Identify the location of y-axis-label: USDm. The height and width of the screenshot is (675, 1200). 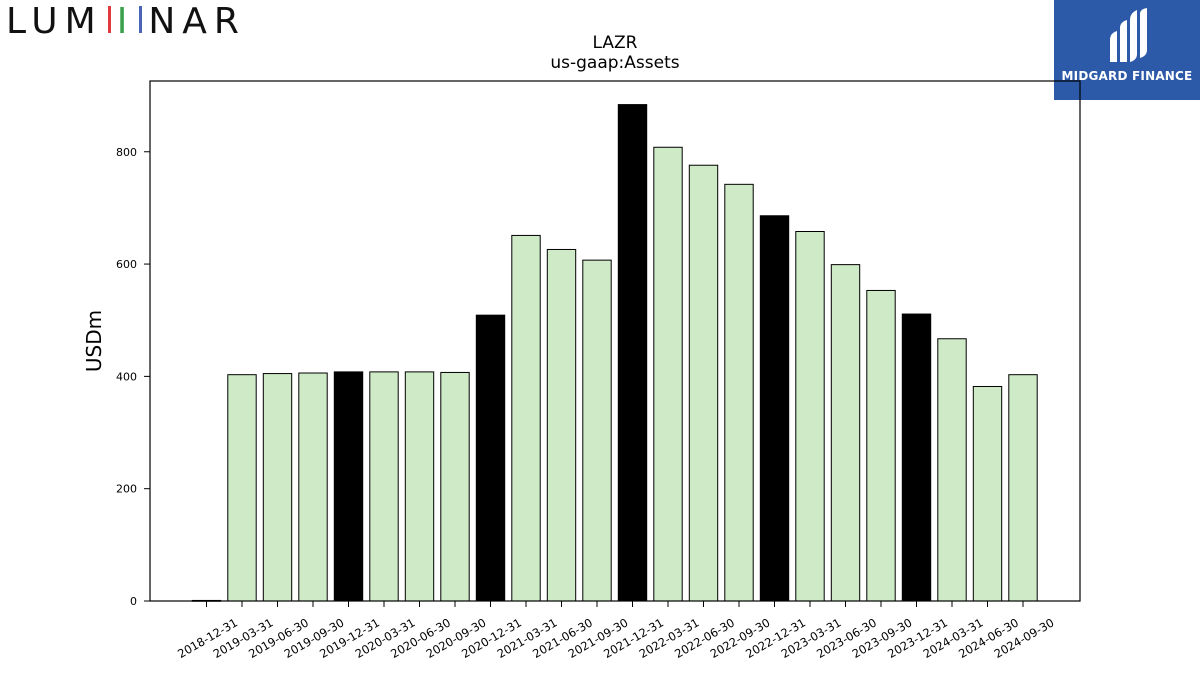
(94, 341).